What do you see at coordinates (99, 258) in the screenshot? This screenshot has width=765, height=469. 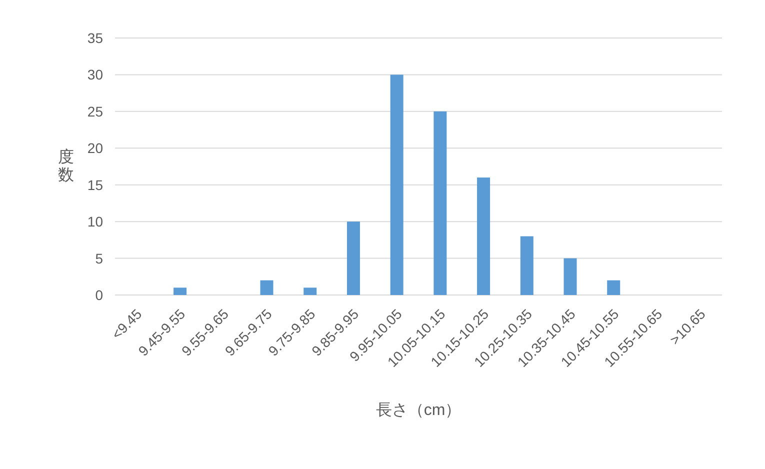 I see `y-tick-label: 5` at bounding box center [99, 258].